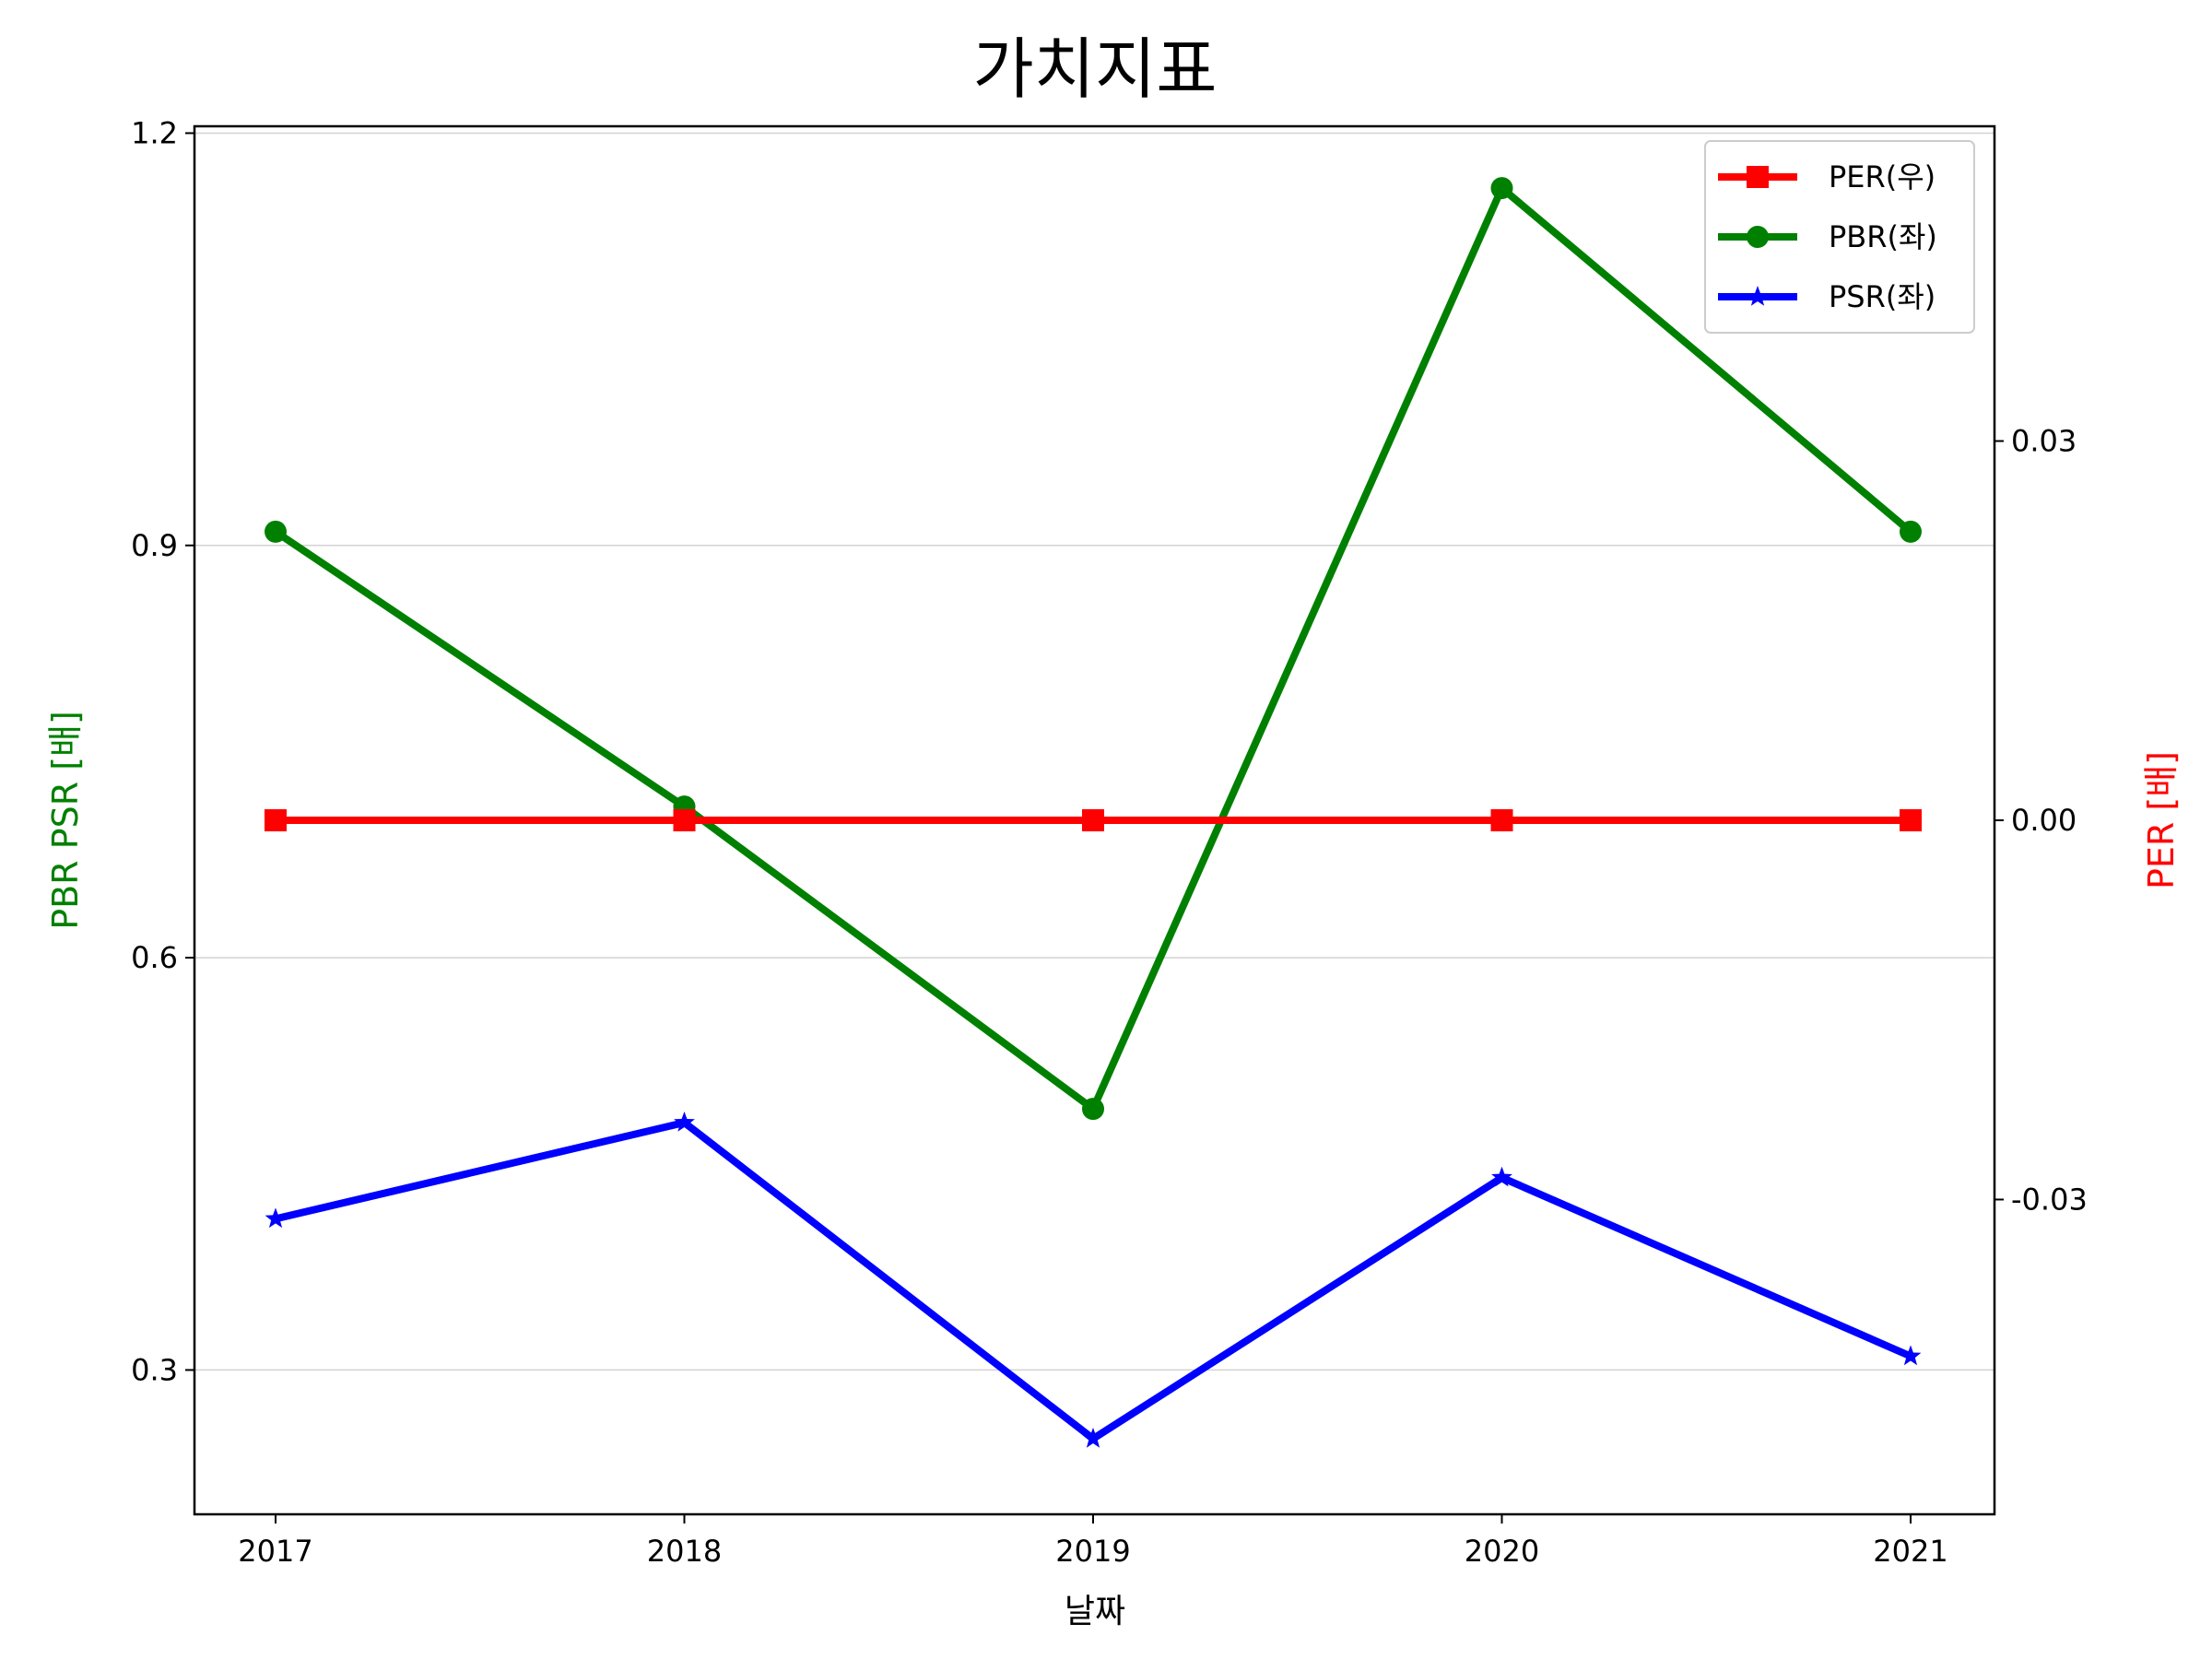  What do you see at coordinates (154, 545) in the screenshot?
I see `left-tick-label: 0.9` at bounding box center [154, 545].